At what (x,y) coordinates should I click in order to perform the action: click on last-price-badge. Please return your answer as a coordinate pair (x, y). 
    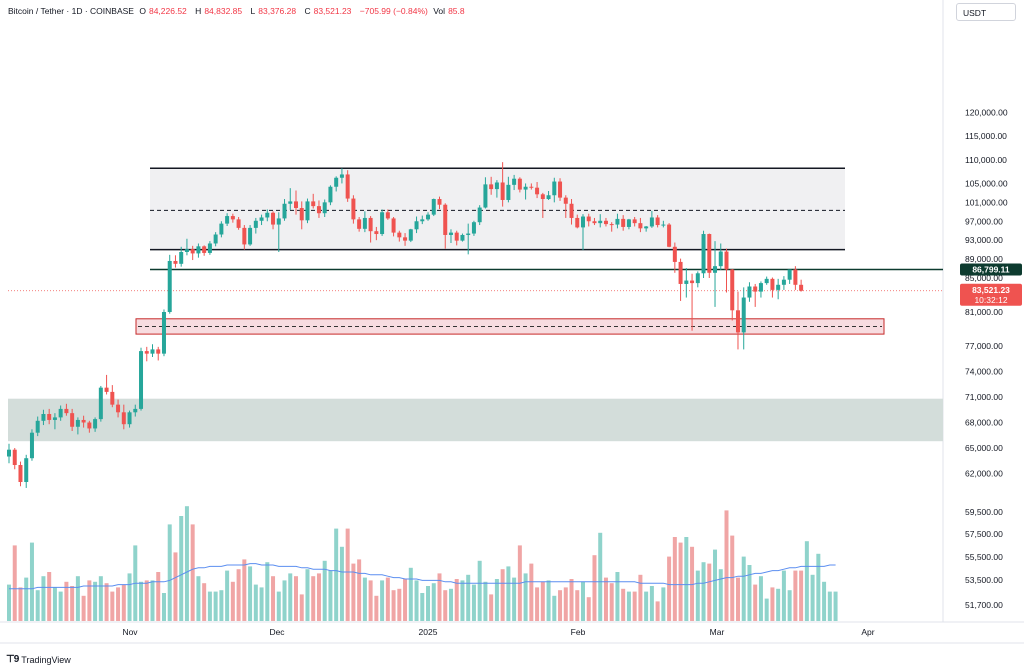
    Looking at the image, I should click on (991, 294).